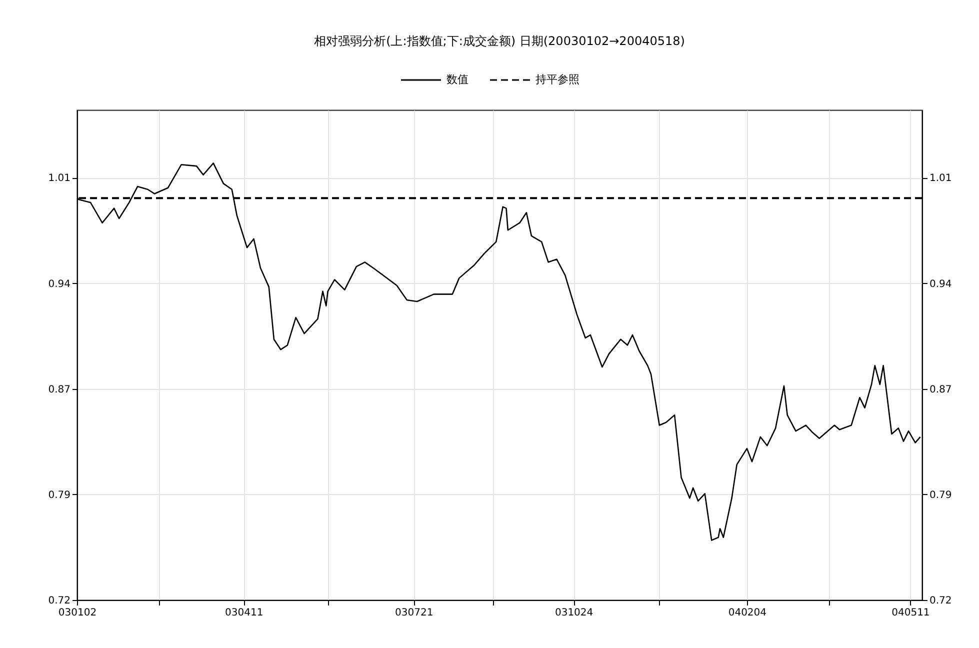 The width and height of the screenshot is (979, 648). What do you see at coordinates (747, 613) in the screenshot?
I see `x-tick-label: 040204` at bounding box center [747, 613].